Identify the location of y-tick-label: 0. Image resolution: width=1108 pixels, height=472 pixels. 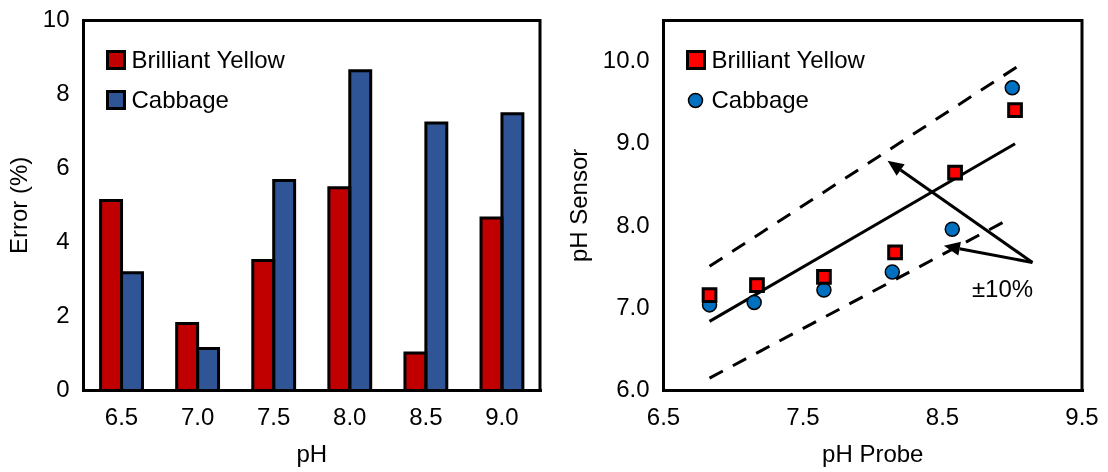
(63, 389).